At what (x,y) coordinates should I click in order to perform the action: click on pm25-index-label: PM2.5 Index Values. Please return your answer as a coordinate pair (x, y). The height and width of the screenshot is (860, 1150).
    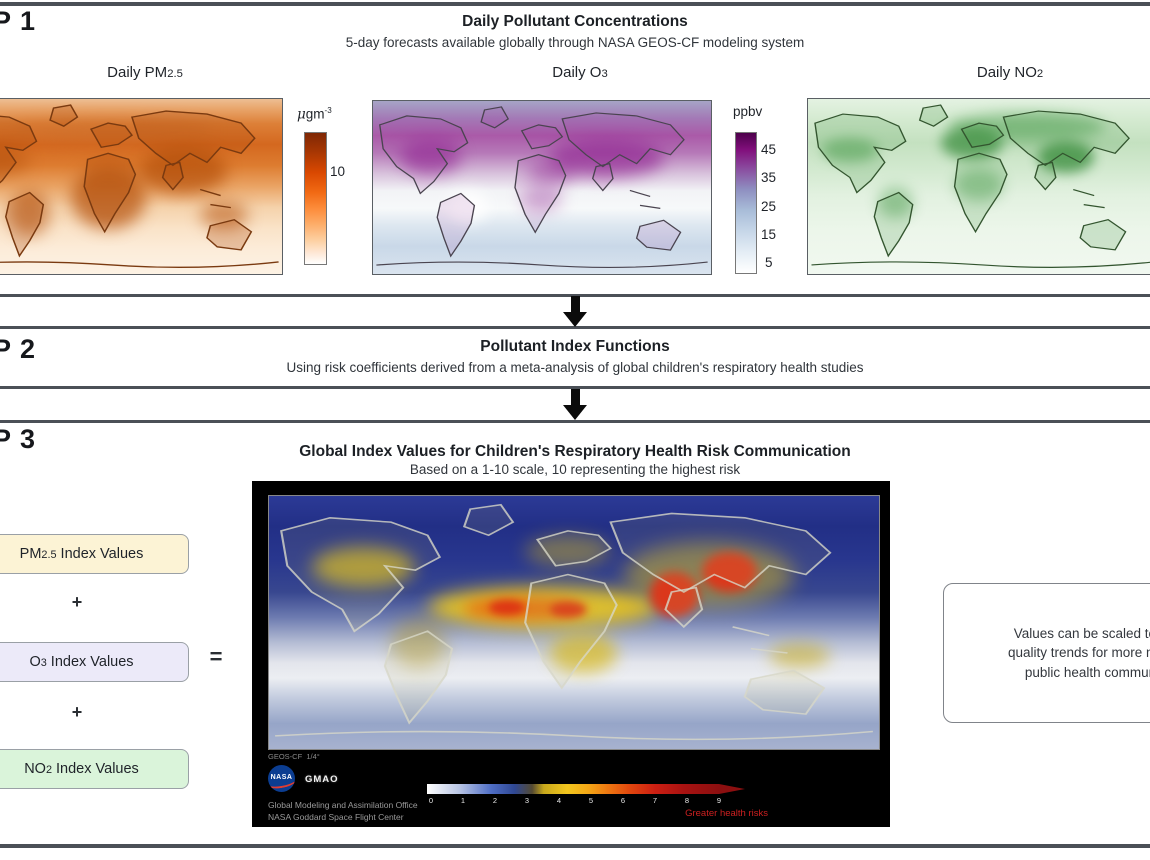
    Looking at the image, I should click on (82, 554).